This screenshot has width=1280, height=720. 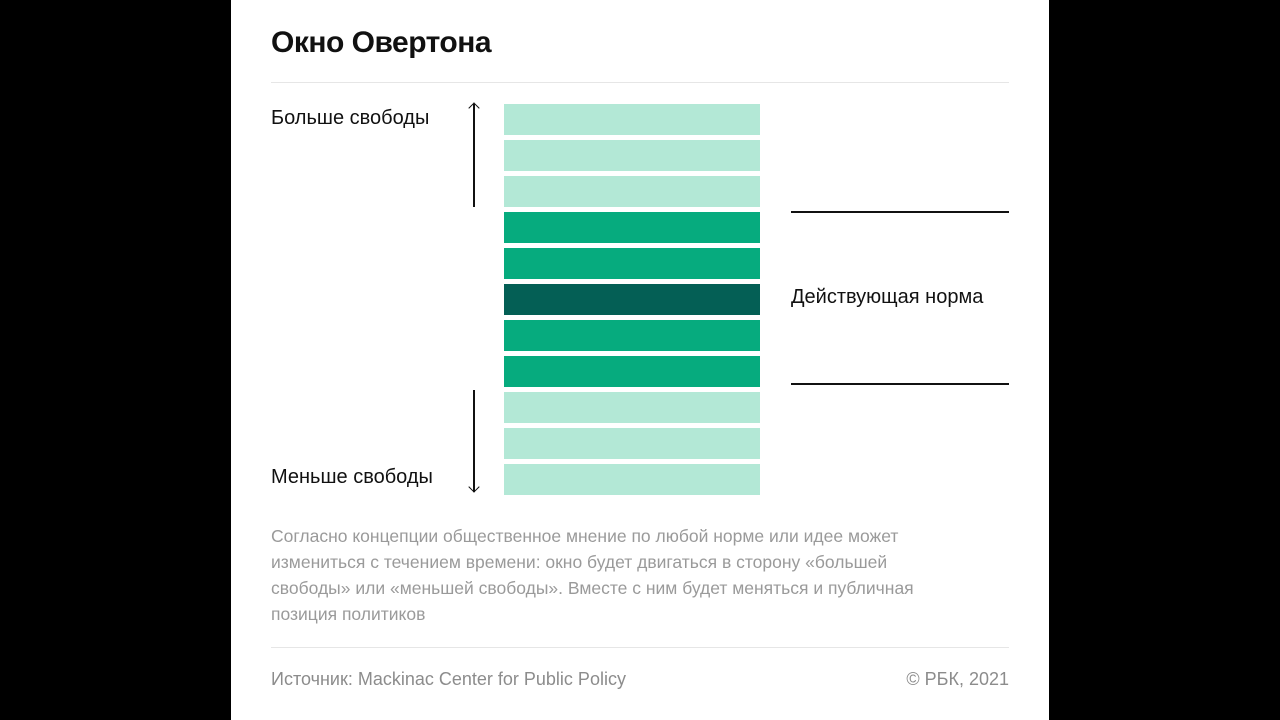 I want to click on overton-window-bars, so click(x=632, y=302).